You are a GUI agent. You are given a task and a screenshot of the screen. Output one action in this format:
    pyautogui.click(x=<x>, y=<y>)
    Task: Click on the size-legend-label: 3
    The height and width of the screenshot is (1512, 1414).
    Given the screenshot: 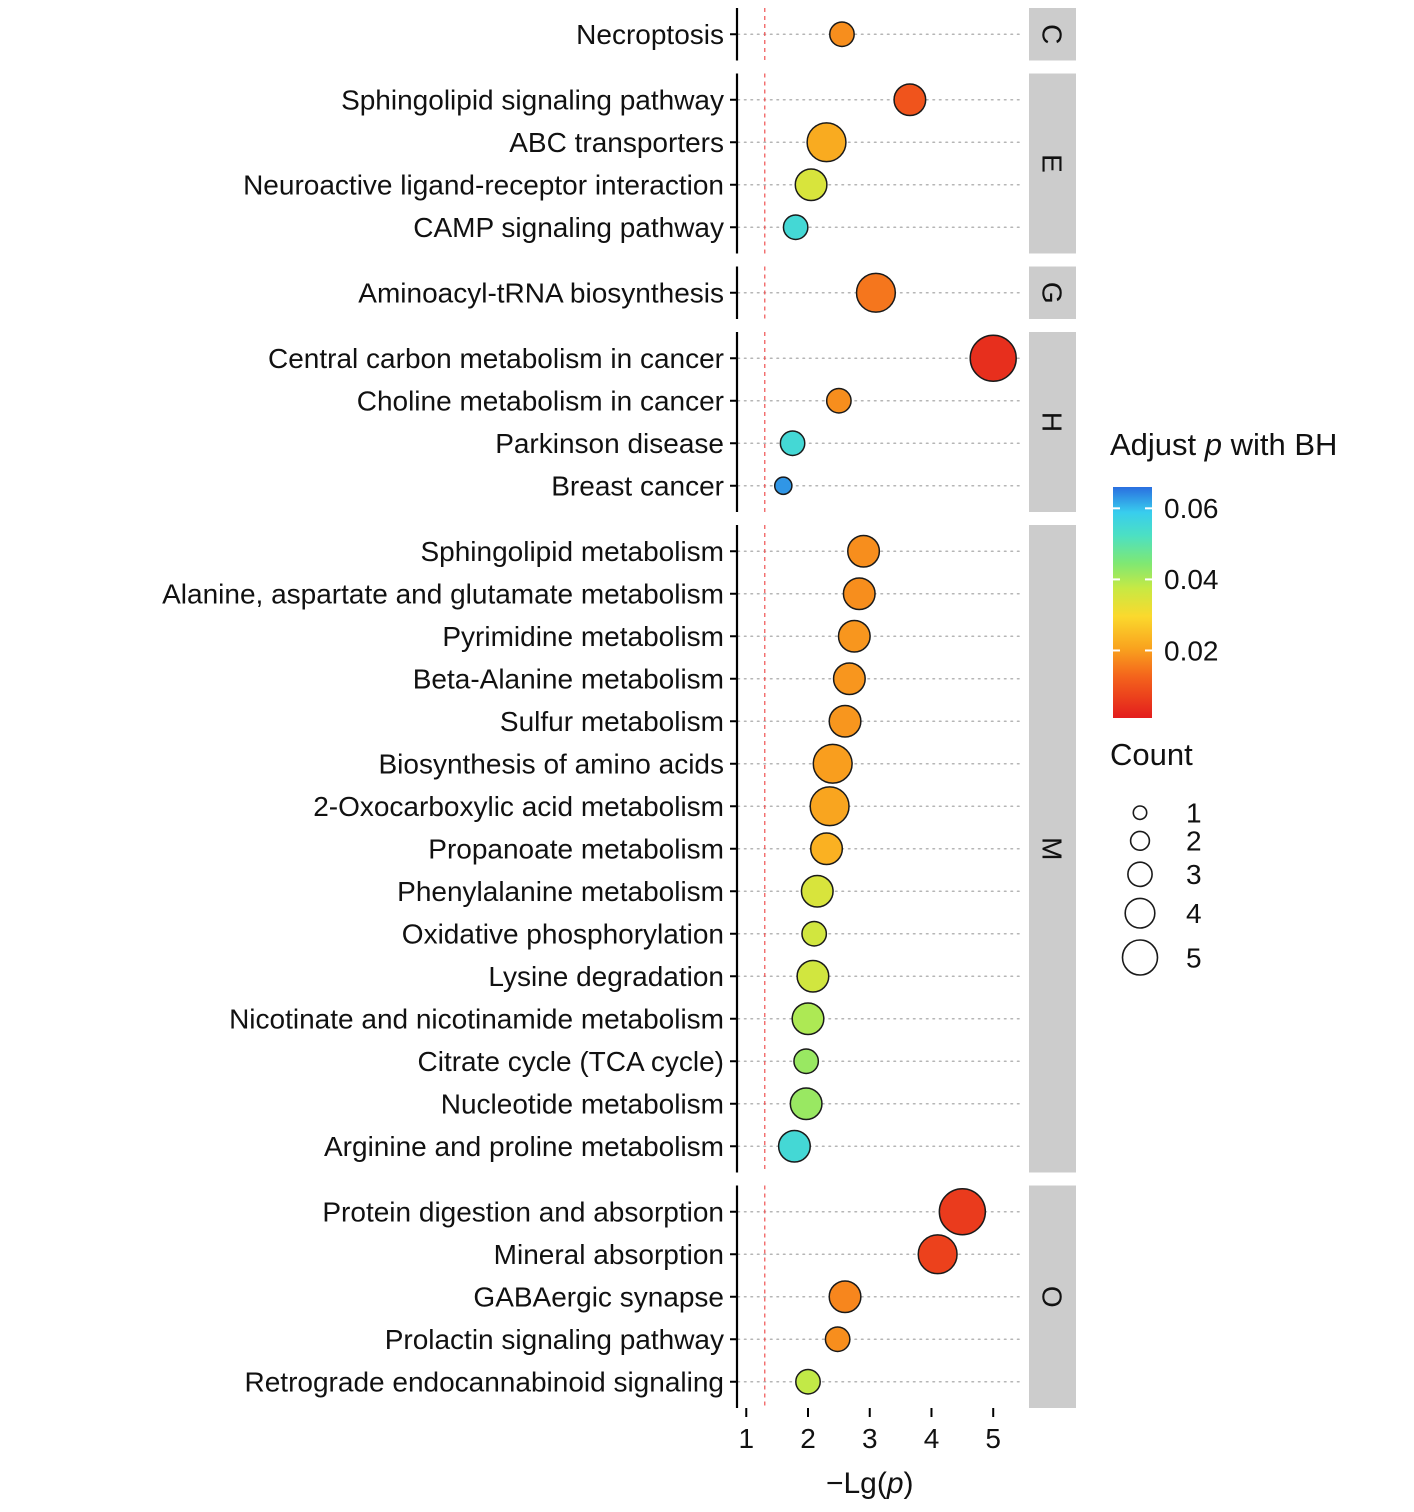 What is the action you would take?
    pyautogui.click(x=1194, y=874)
    